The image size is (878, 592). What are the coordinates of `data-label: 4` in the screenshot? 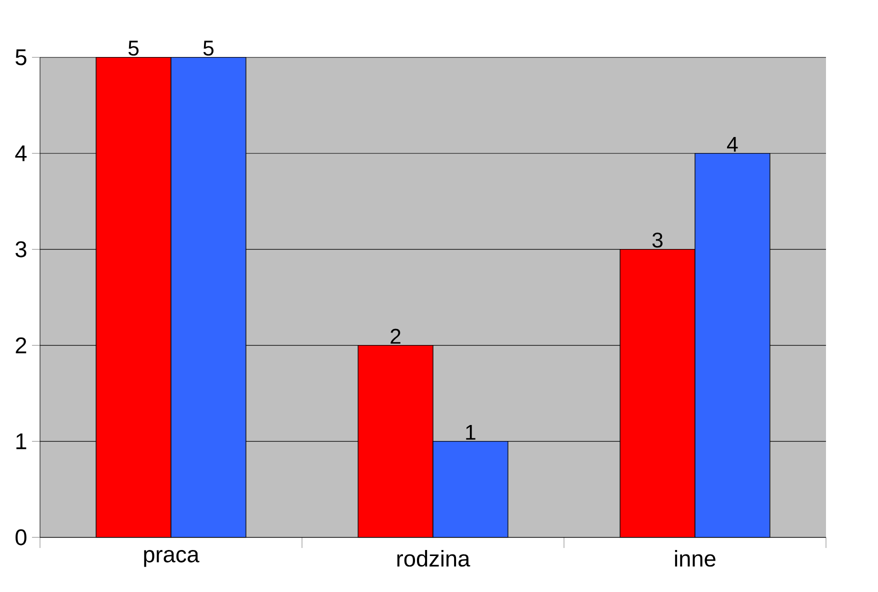 It's located at (732, 144).